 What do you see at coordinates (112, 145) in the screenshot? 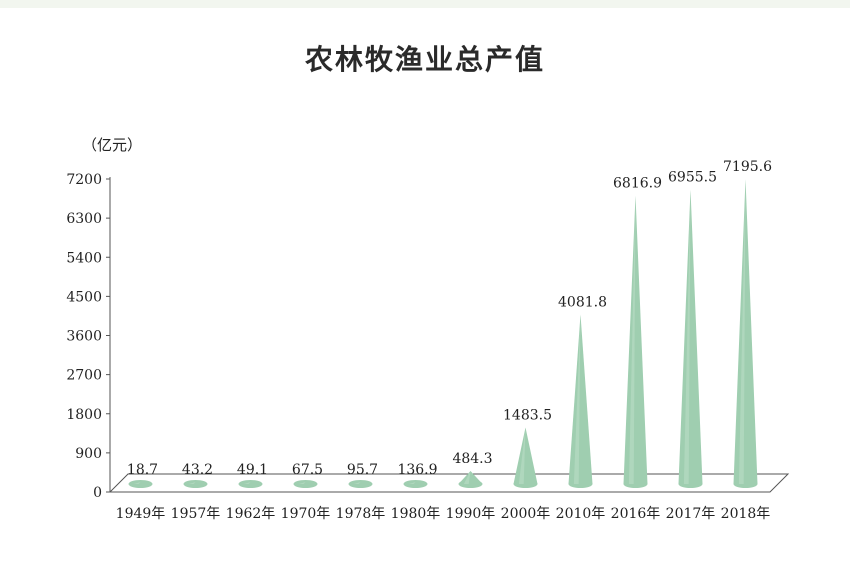
I see `y-axis-unit-label: （亿元）` at bounding box center [112, 145].